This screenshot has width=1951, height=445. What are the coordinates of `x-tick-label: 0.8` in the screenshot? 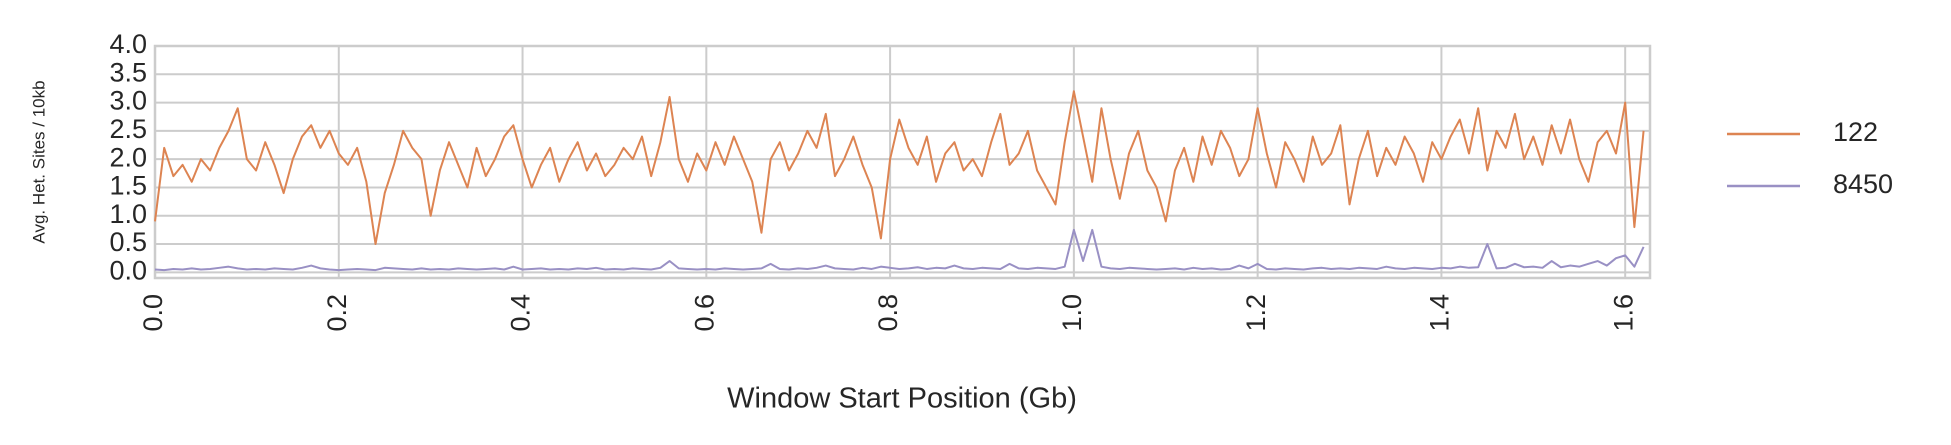 It's located at (888, 313).